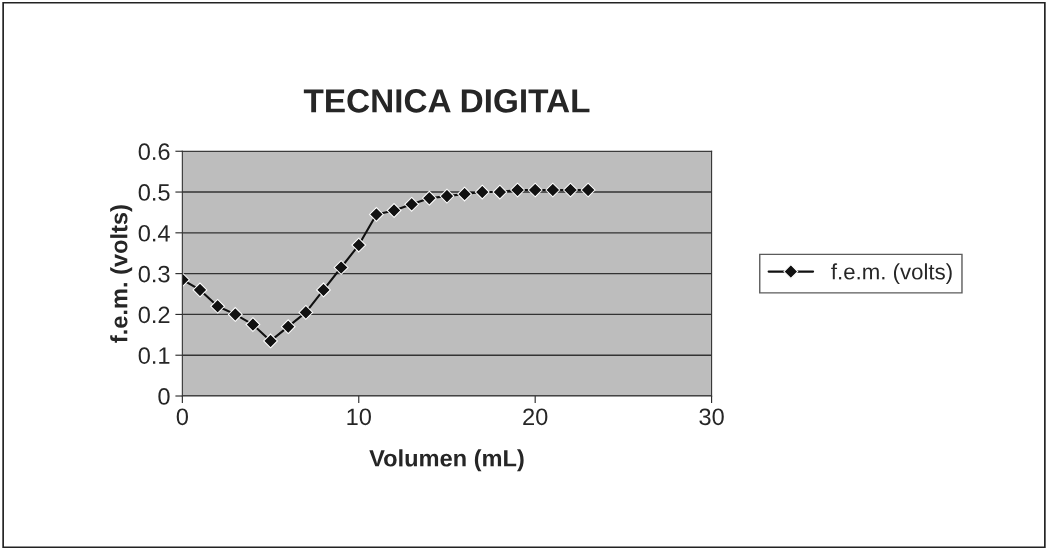 The width and height of the screenshot is (1048, 550). What do you see at coordinates (164, 396) in the screenshot?
I see `y-tick-label: 0` at bounding box center [164, 396].